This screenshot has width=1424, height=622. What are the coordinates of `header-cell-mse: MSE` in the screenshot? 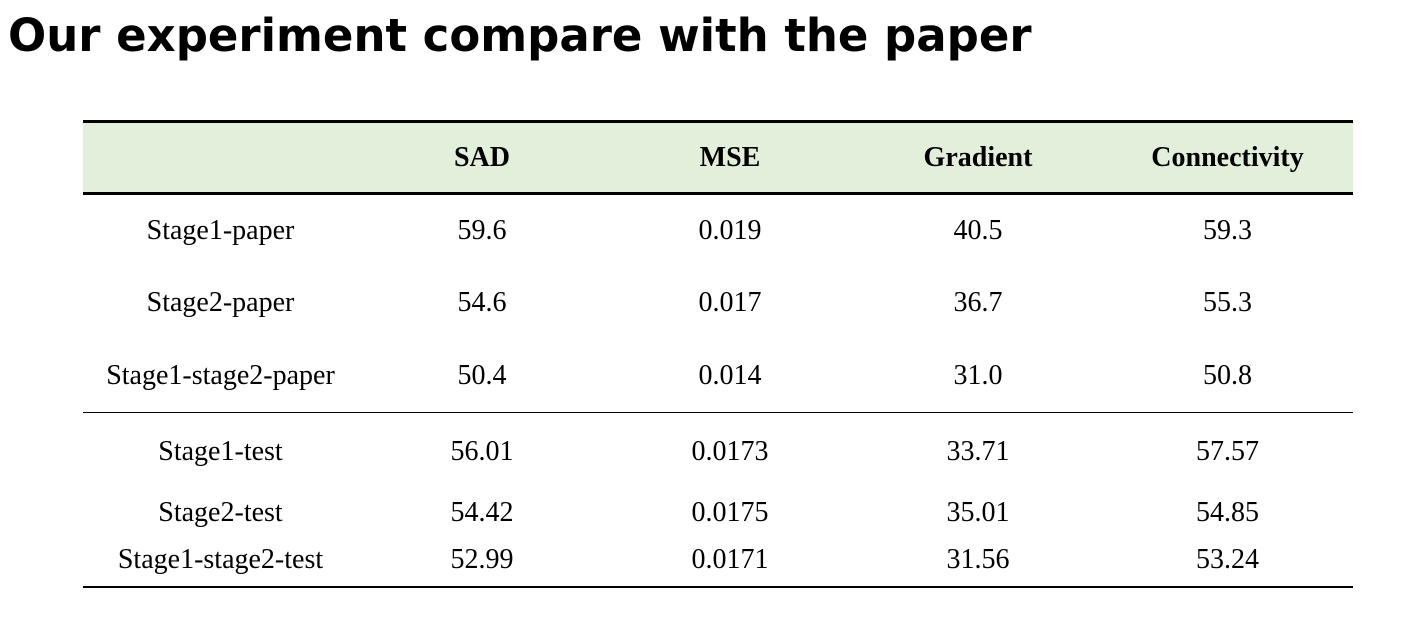 It's located at (730, 157).